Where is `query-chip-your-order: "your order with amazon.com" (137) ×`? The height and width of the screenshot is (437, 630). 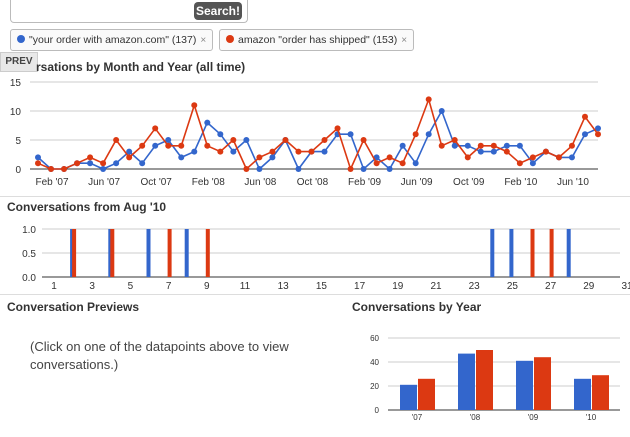 query-chip-your-order: "your order with amazon.com" (137) × is located at coordinates (112, 40).